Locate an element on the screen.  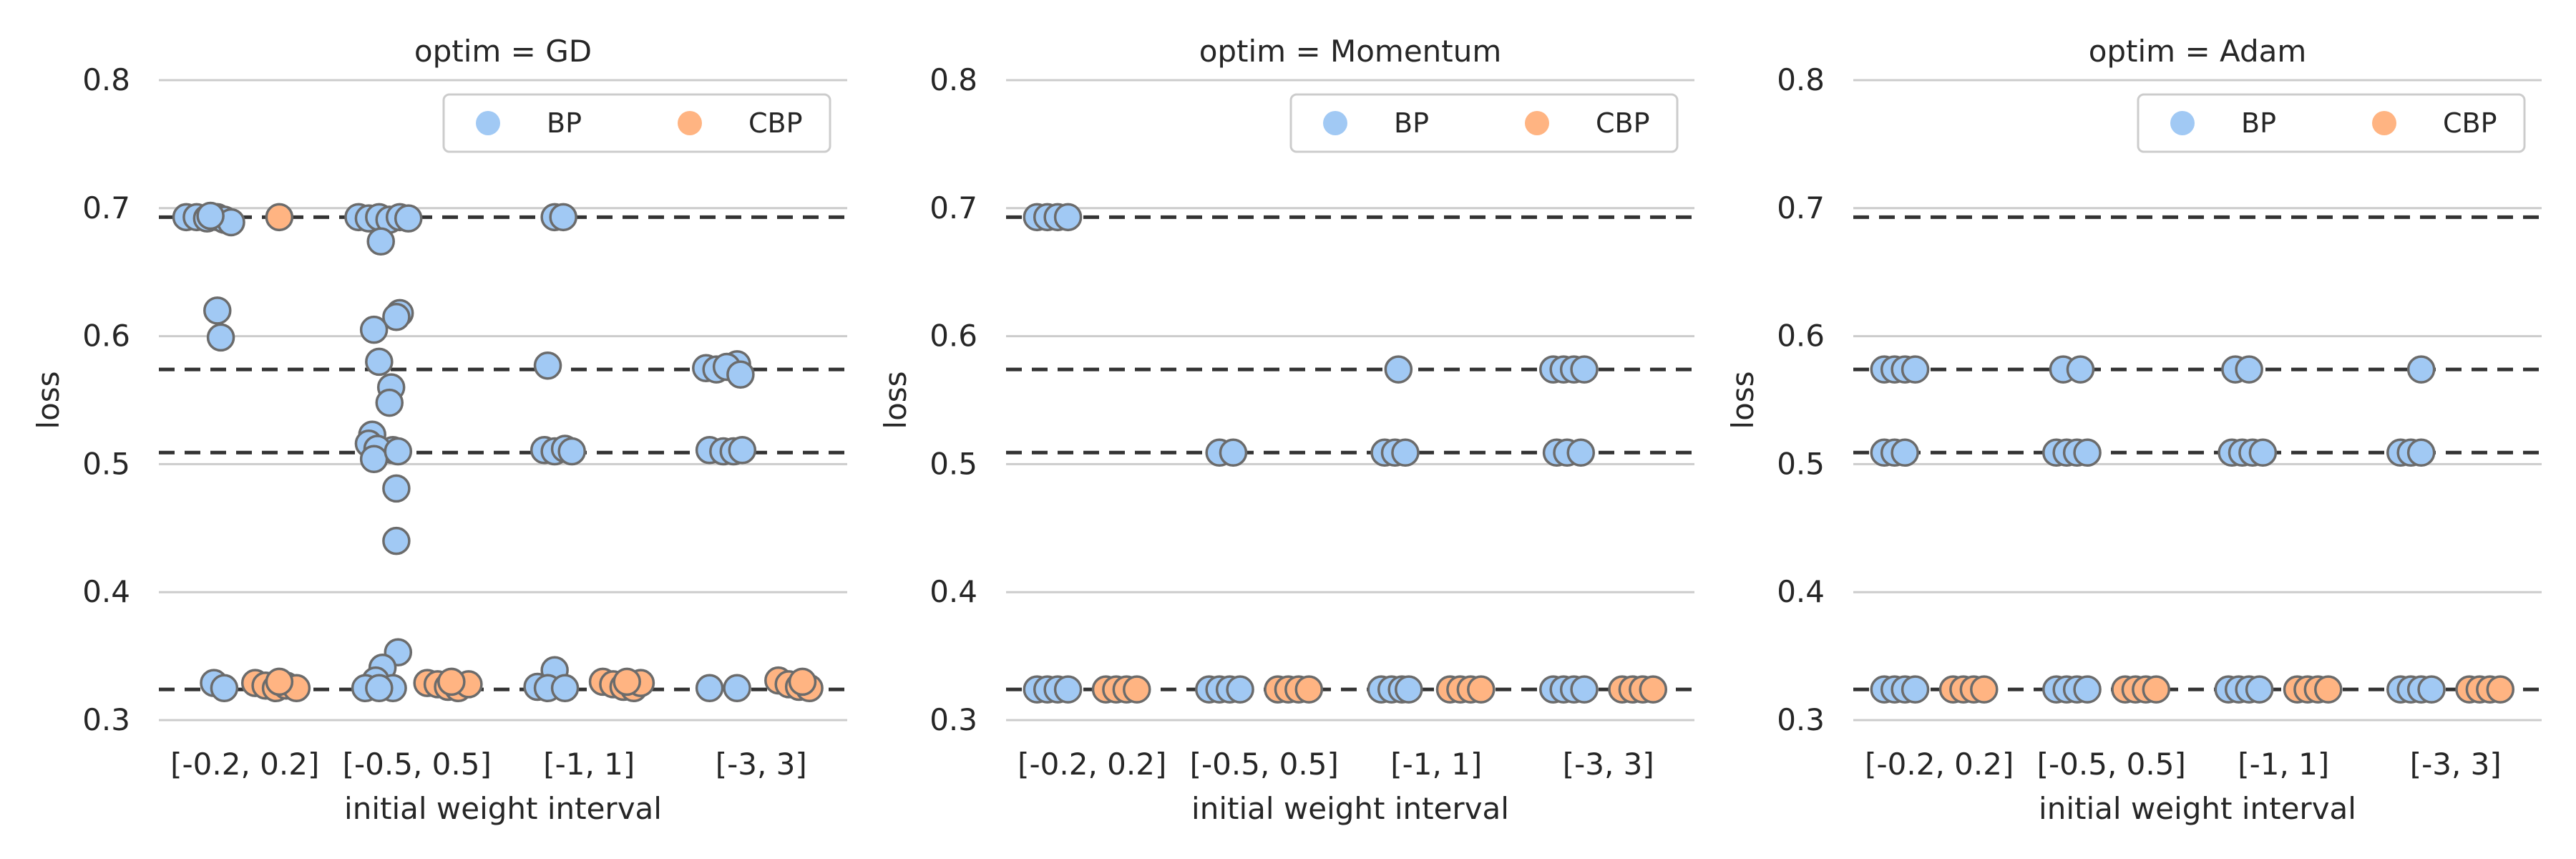
panel-title: optim = GD is located at coordinates (503, 51).